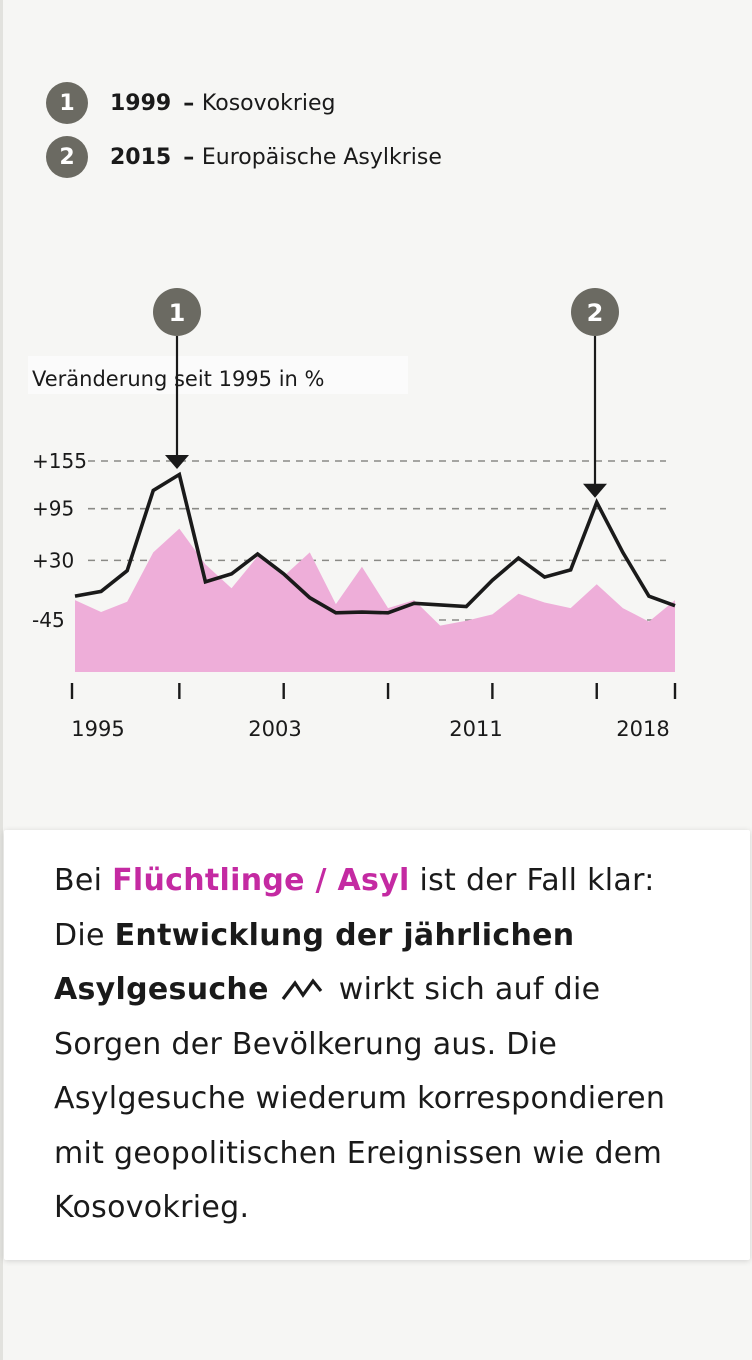 This screenshot has height=1360, width=752. I want to click on x-tick-label-2003: 2003, so click(274, 729).